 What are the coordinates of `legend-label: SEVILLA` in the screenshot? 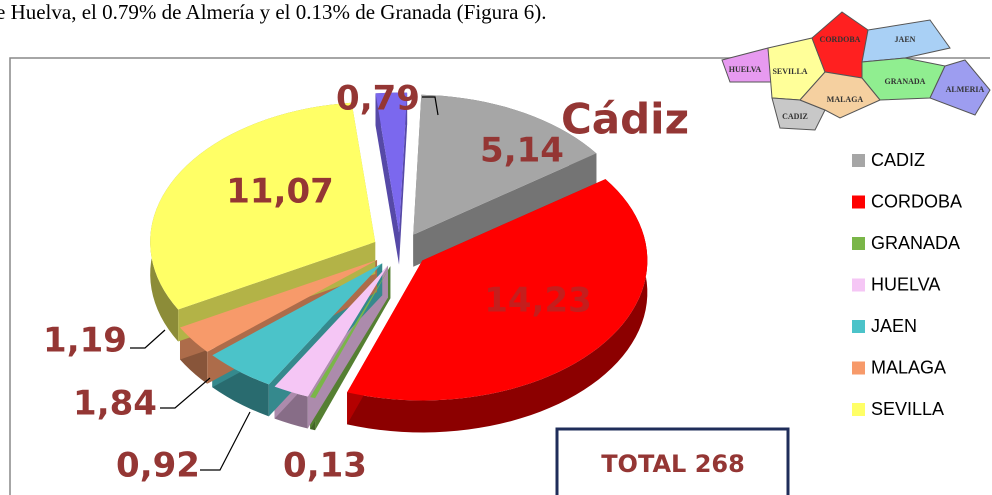 It's located at (907, 409).